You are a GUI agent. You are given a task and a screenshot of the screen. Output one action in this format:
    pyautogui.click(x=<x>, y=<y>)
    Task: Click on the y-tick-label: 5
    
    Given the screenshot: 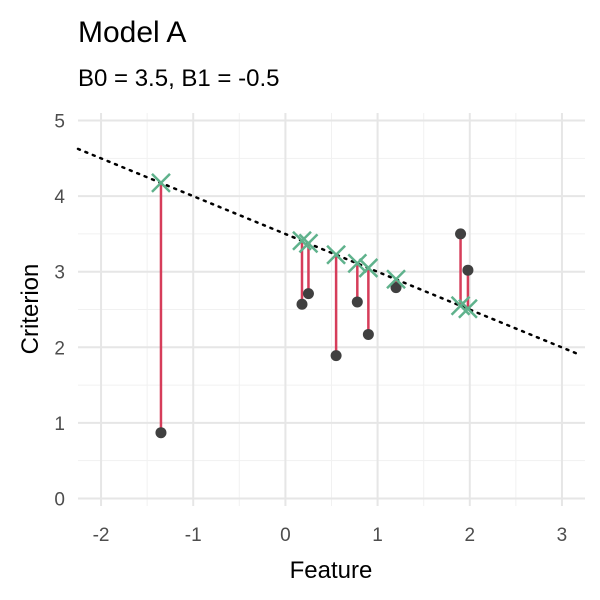 What is the action you would take?
    pyautogui.click(x=59, y=122)
    